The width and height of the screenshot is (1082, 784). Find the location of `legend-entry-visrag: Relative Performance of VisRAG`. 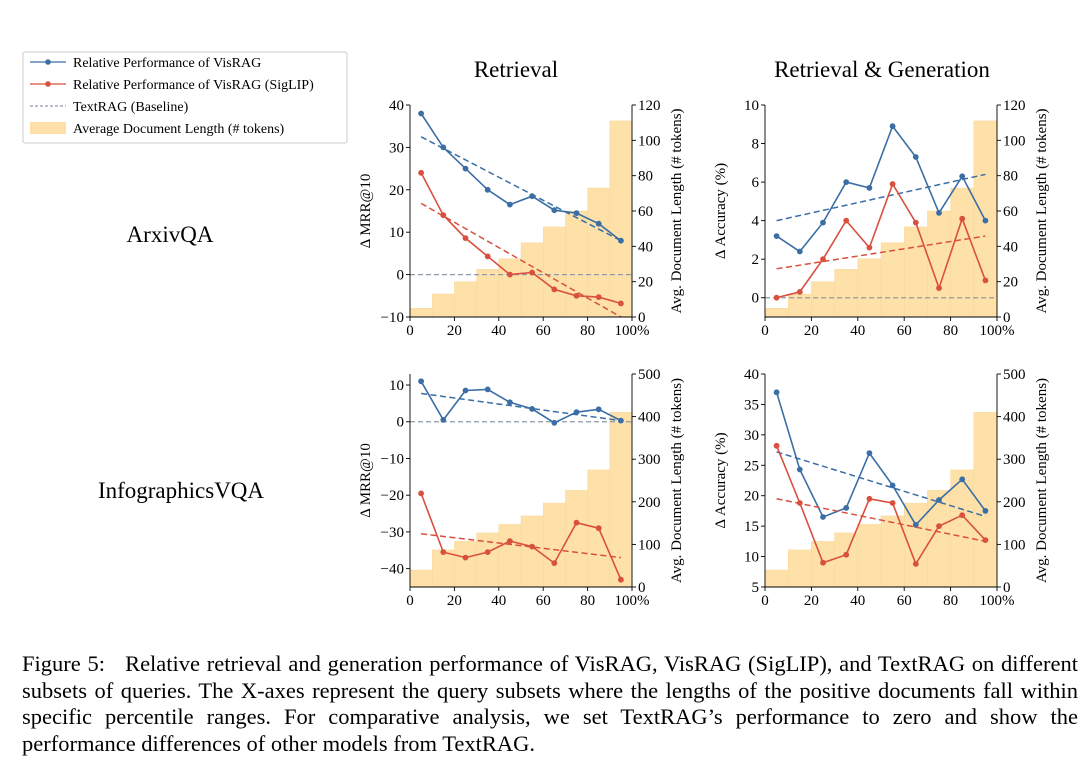

legend-entry-visrag: Relative Performance of VisRAG is located at coordinates (145, 63).